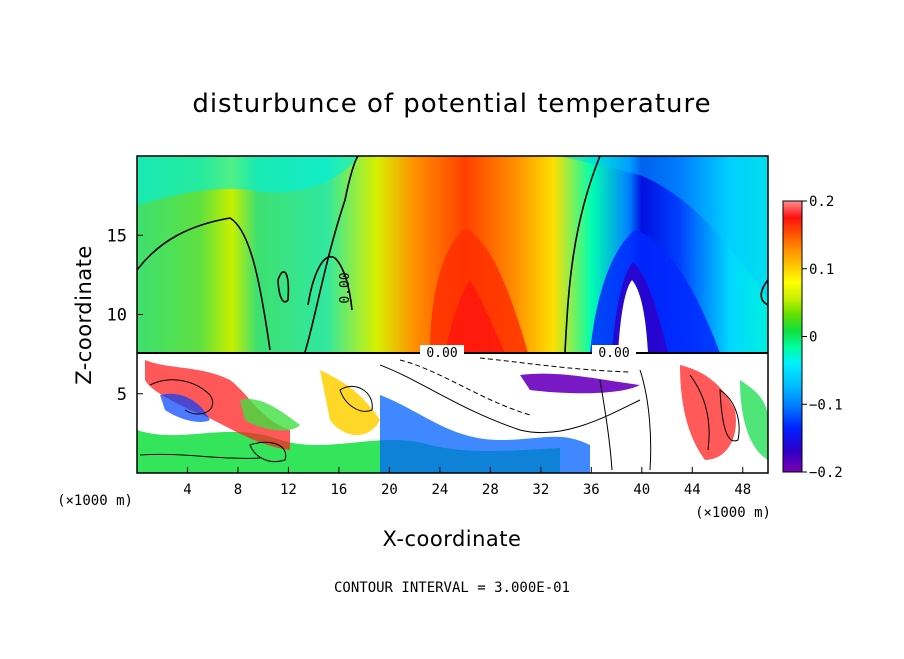 Image resolution: width=904 pixels, height=659 pixels. I want to click on lower-left-red, so click(217, 405).